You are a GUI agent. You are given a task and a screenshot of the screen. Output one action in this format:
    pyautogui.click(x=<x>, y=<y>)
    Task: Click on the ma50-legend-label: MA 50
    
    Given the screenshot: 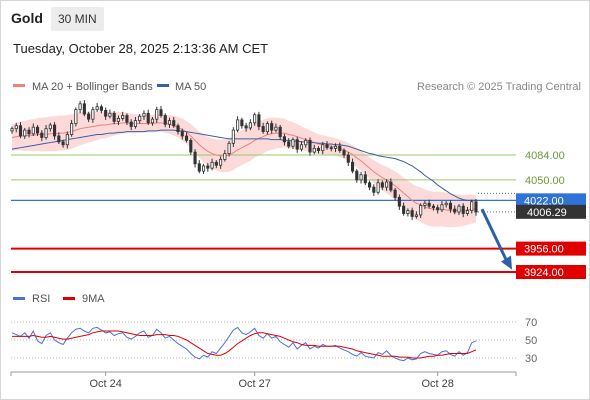 What is the action you would take?
    pyautogui.click(x=190, y=87)
    